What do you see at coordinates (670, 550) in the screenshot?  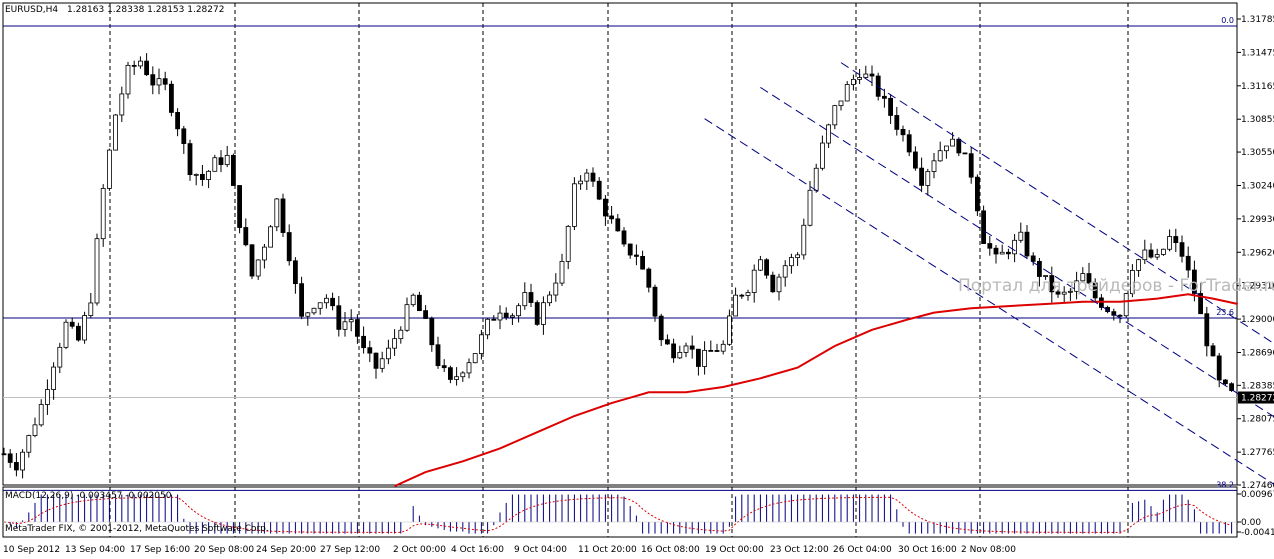 I see `time-axis-label: 16 Oct 08:00` at bounding box center [670, 550].